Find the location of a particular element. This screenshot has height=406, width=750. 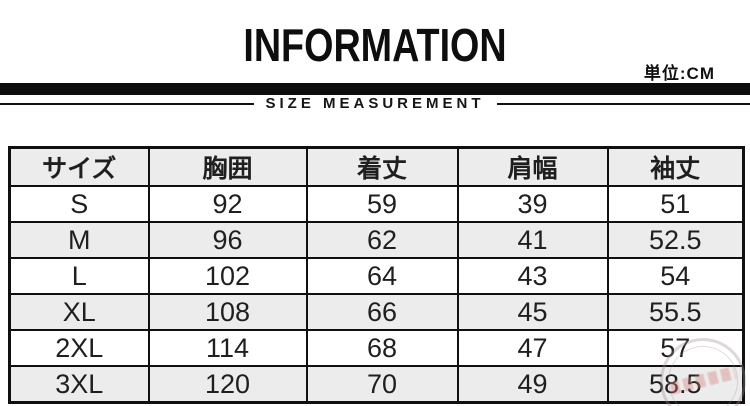

column-header-shoulder: 肩幅 is located at coordinates (532, 166).